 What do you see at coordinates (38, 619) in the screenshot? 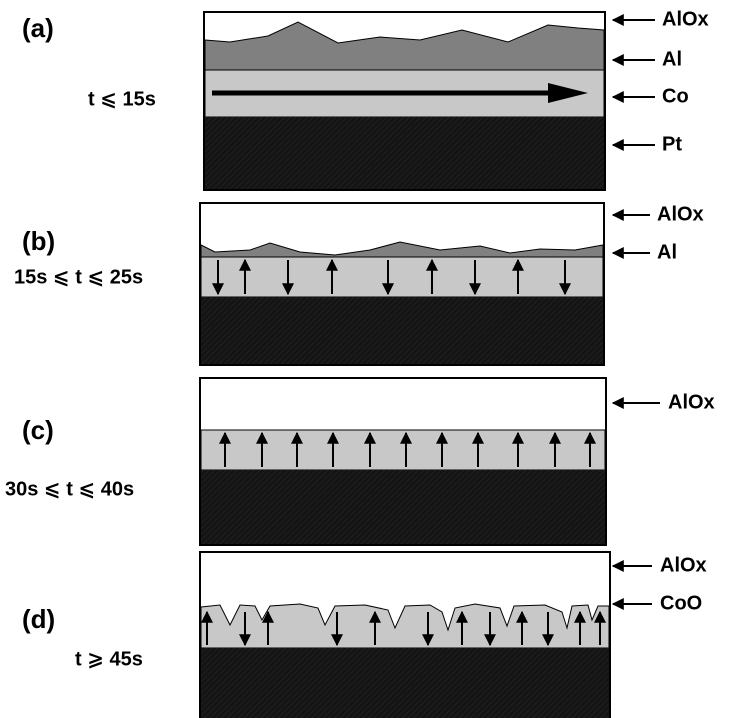
I see `panel-label: (d)` at bounding box center [38, 619].